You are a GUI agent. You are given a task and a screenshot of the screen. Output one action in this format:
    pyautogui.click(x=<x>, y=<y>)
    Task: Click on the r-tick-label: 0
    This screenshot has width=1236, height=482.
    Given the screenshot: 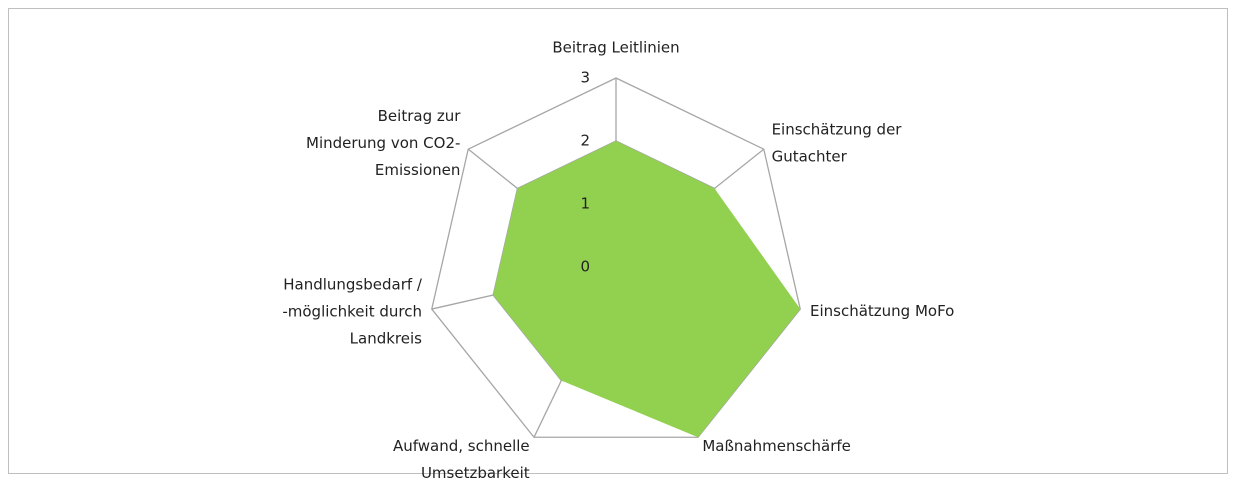 What is the action you would take?
    pyautogui.click(x=585, y=267)
    